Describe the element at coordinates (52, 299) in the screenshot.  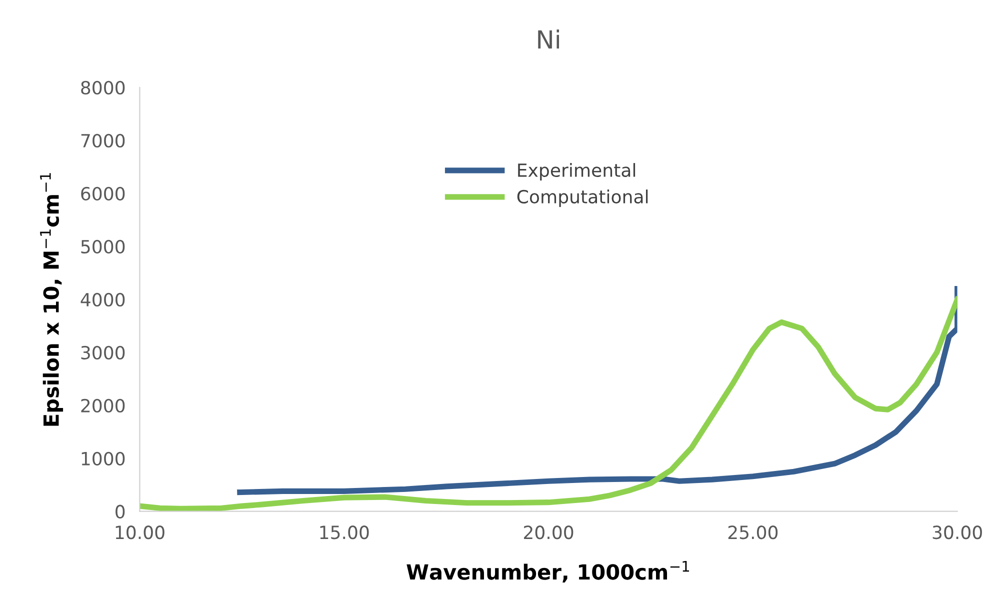
I see `y-axis-title: Epsilon x 10, M$^{−1}$cm$^{−1}$` at that location.